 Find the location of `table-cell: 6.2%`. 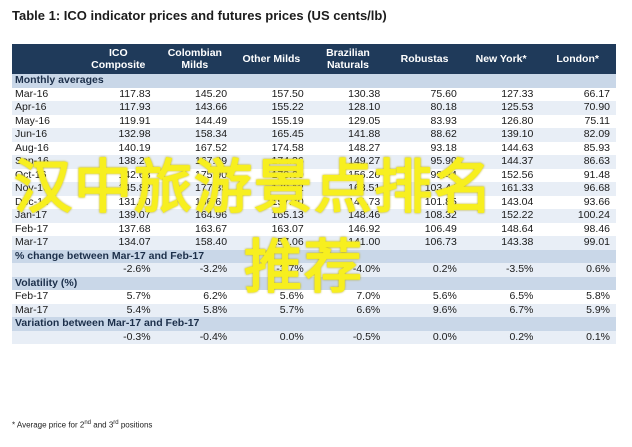

table-cell: 6.2% is located at coordinates (215, 296).